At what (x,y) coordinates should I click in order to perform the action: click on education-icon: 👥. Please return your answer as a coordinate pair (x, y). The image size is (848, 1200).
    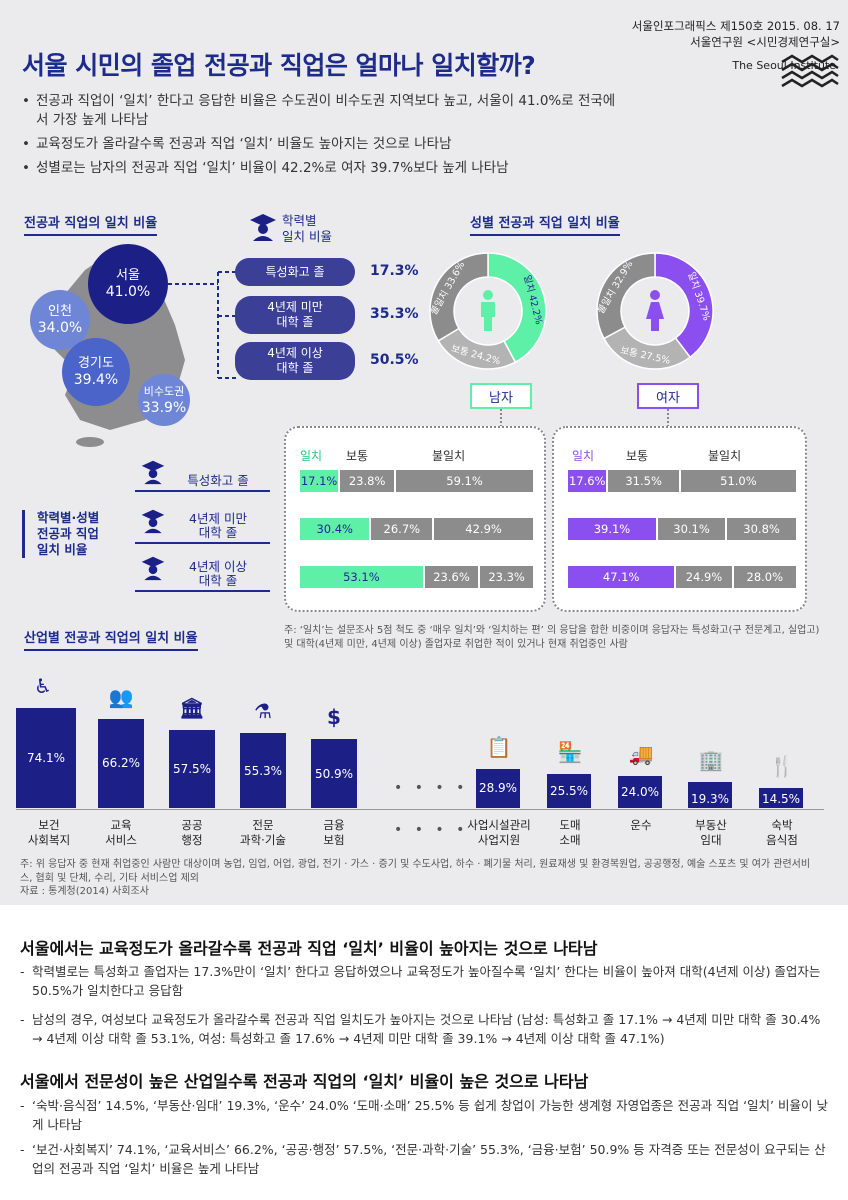
    Looking at the image, I should click on (121, 696).